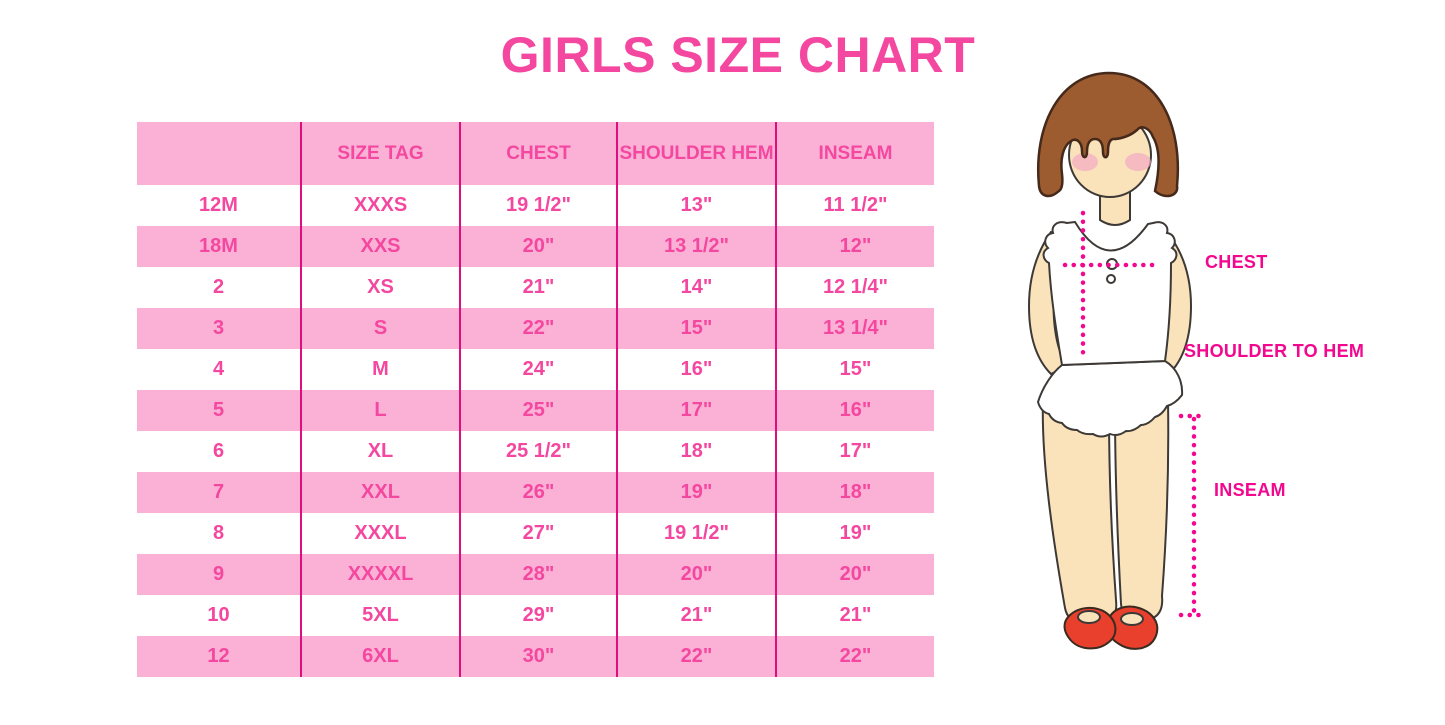  I want to click on table-row: 2 XS 21" 14" 12 1/4", so click(535, 287).